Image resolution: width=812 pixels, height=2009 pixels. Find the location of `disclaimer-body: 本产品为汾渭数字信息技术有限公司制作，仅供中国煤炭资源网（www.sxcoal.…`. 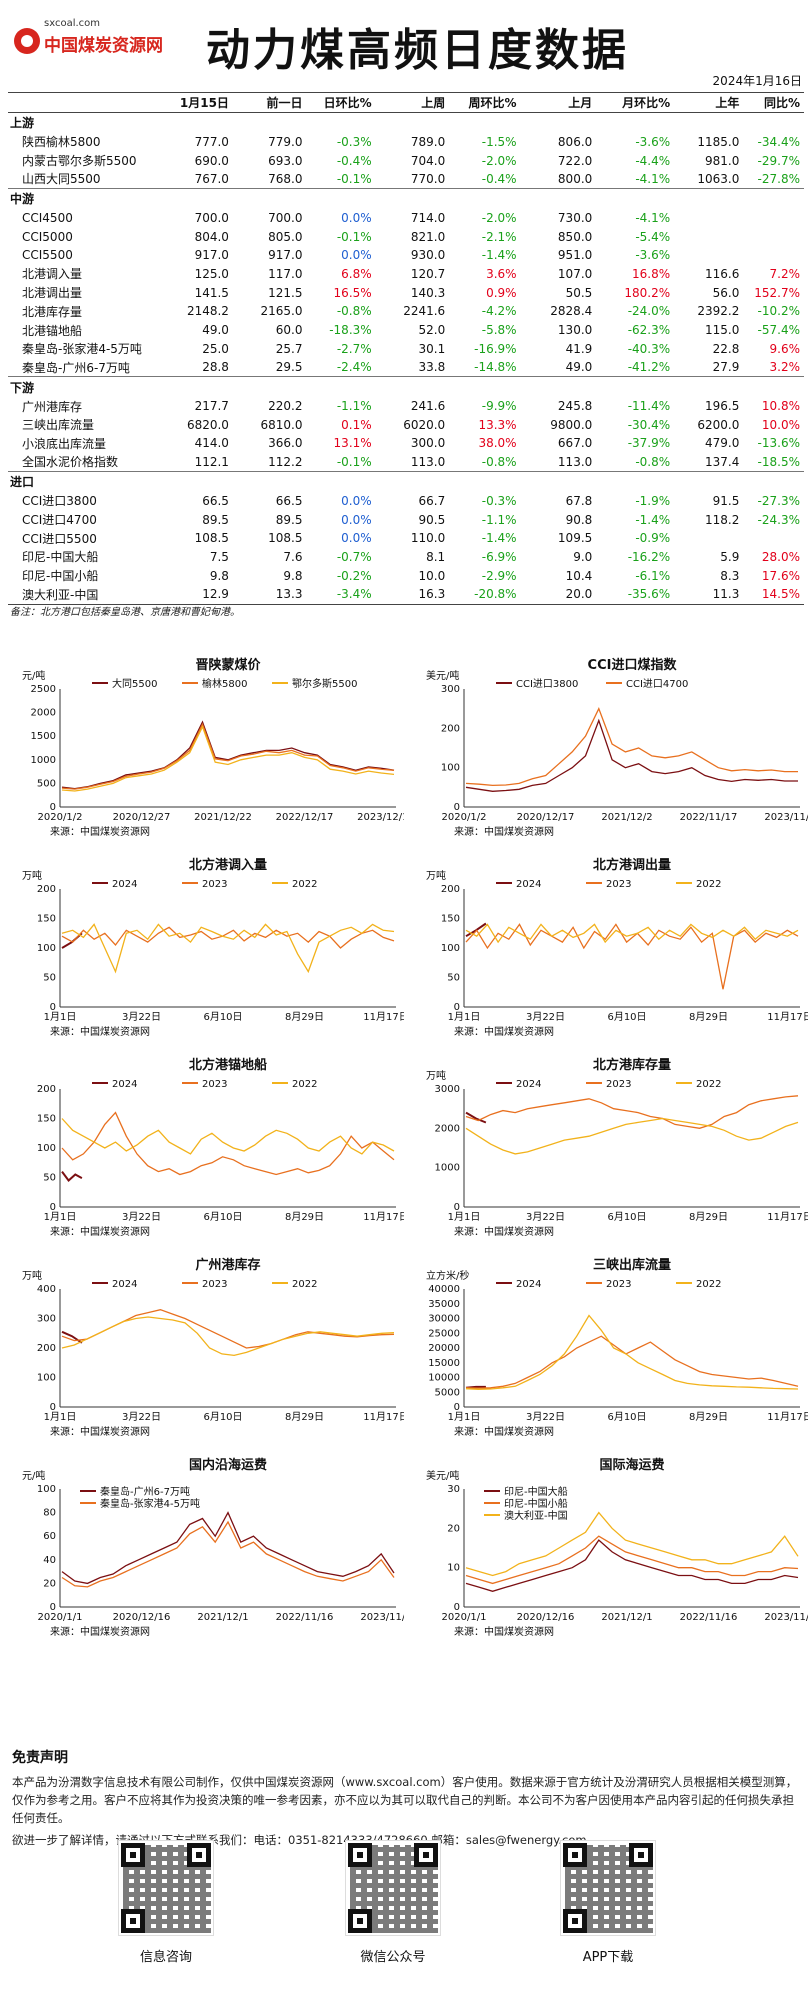

disclaimer-body: 本产品为汾渭数字信息技术有限公司制作，仅供中国煤炭资源网（www.sxcoal.… is located at coordinates (405, 1800).